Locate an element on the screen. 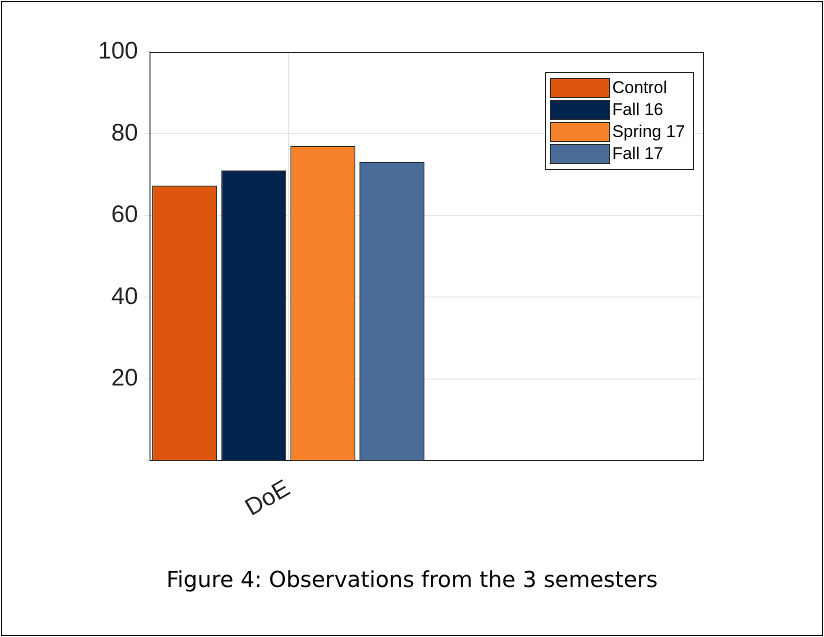 The height and width of the screenshot is (637, 824). y-tick-label: 80 is located at coordinates (124, 132).